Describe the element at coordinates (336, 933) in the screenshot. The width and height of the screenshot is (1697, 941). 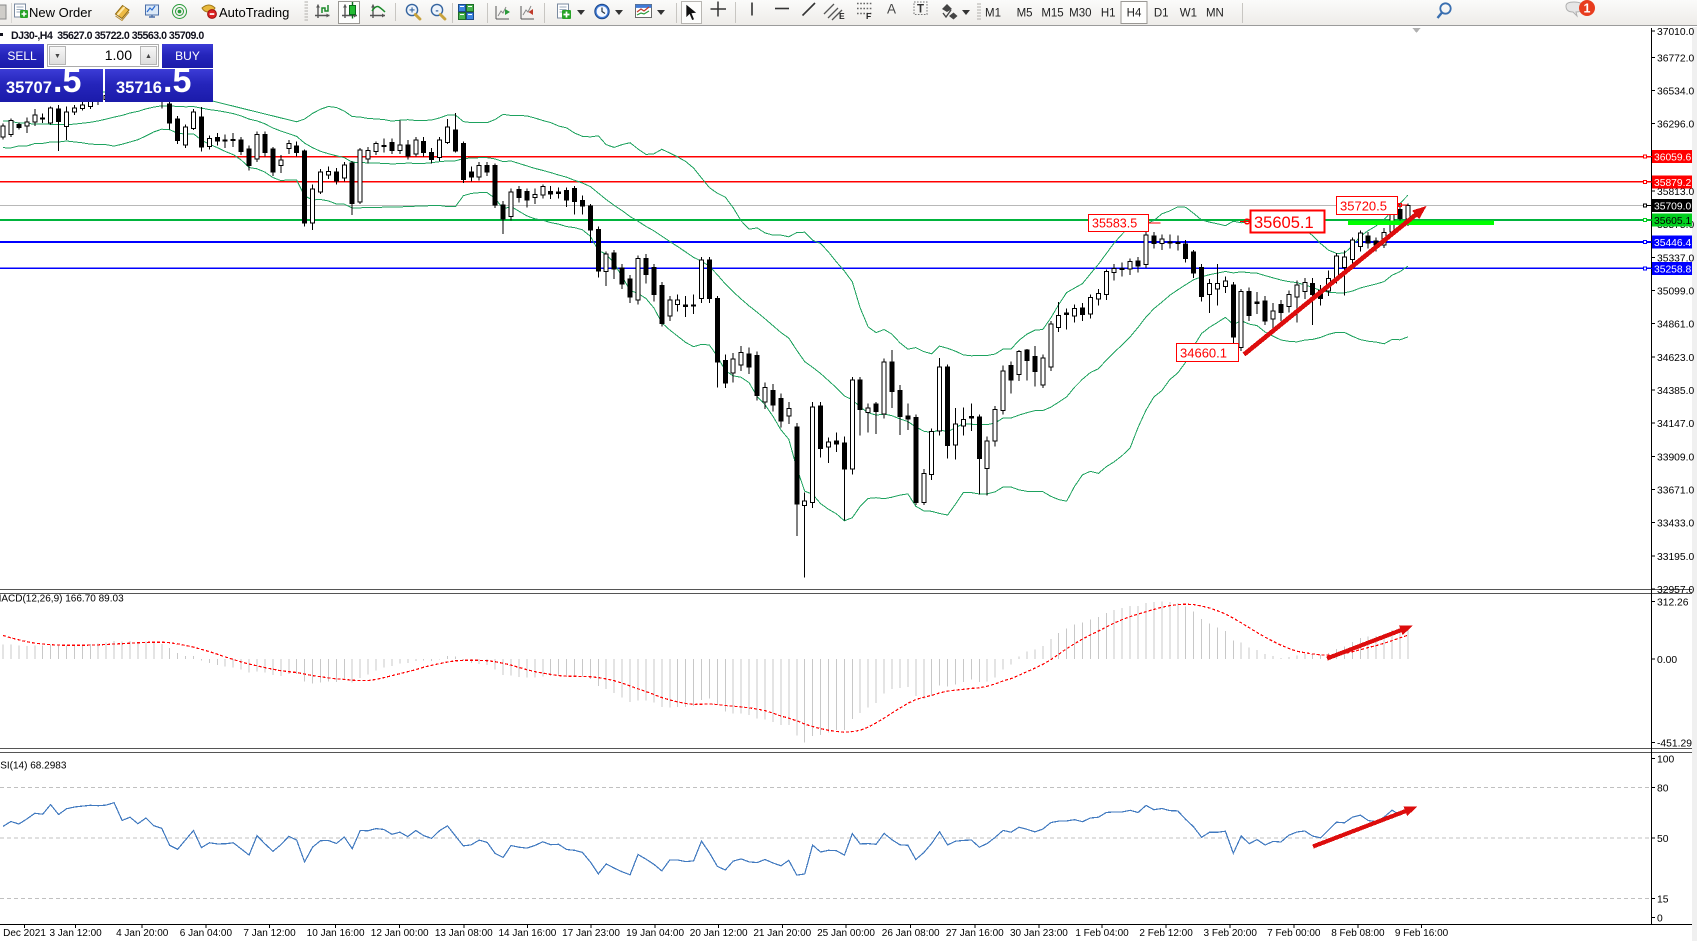
I see `svg-text: 10 Jan 16:00` at that location.